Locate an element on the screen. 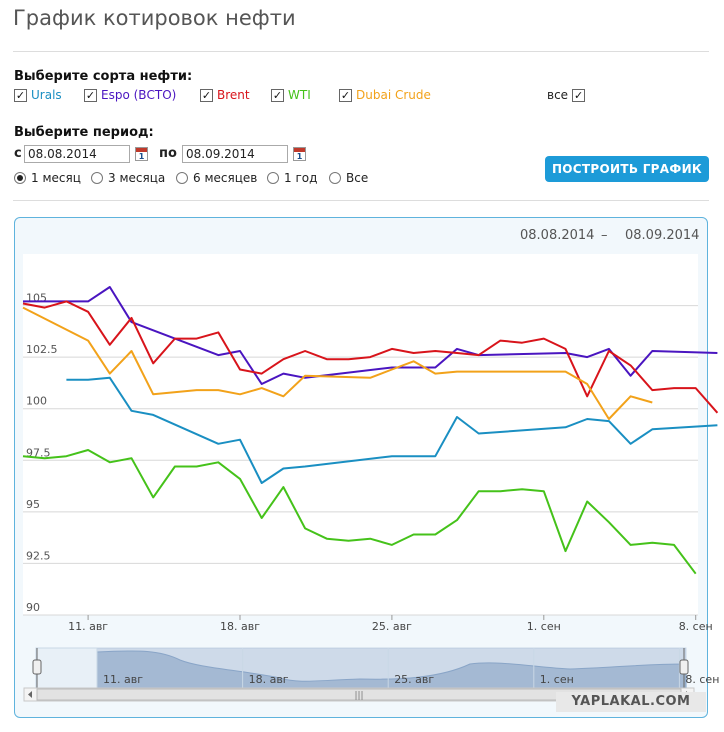 This screenshot has width=724, height=732. checkbox-urals: ✓ Urals is located at coordinates (38, 95).